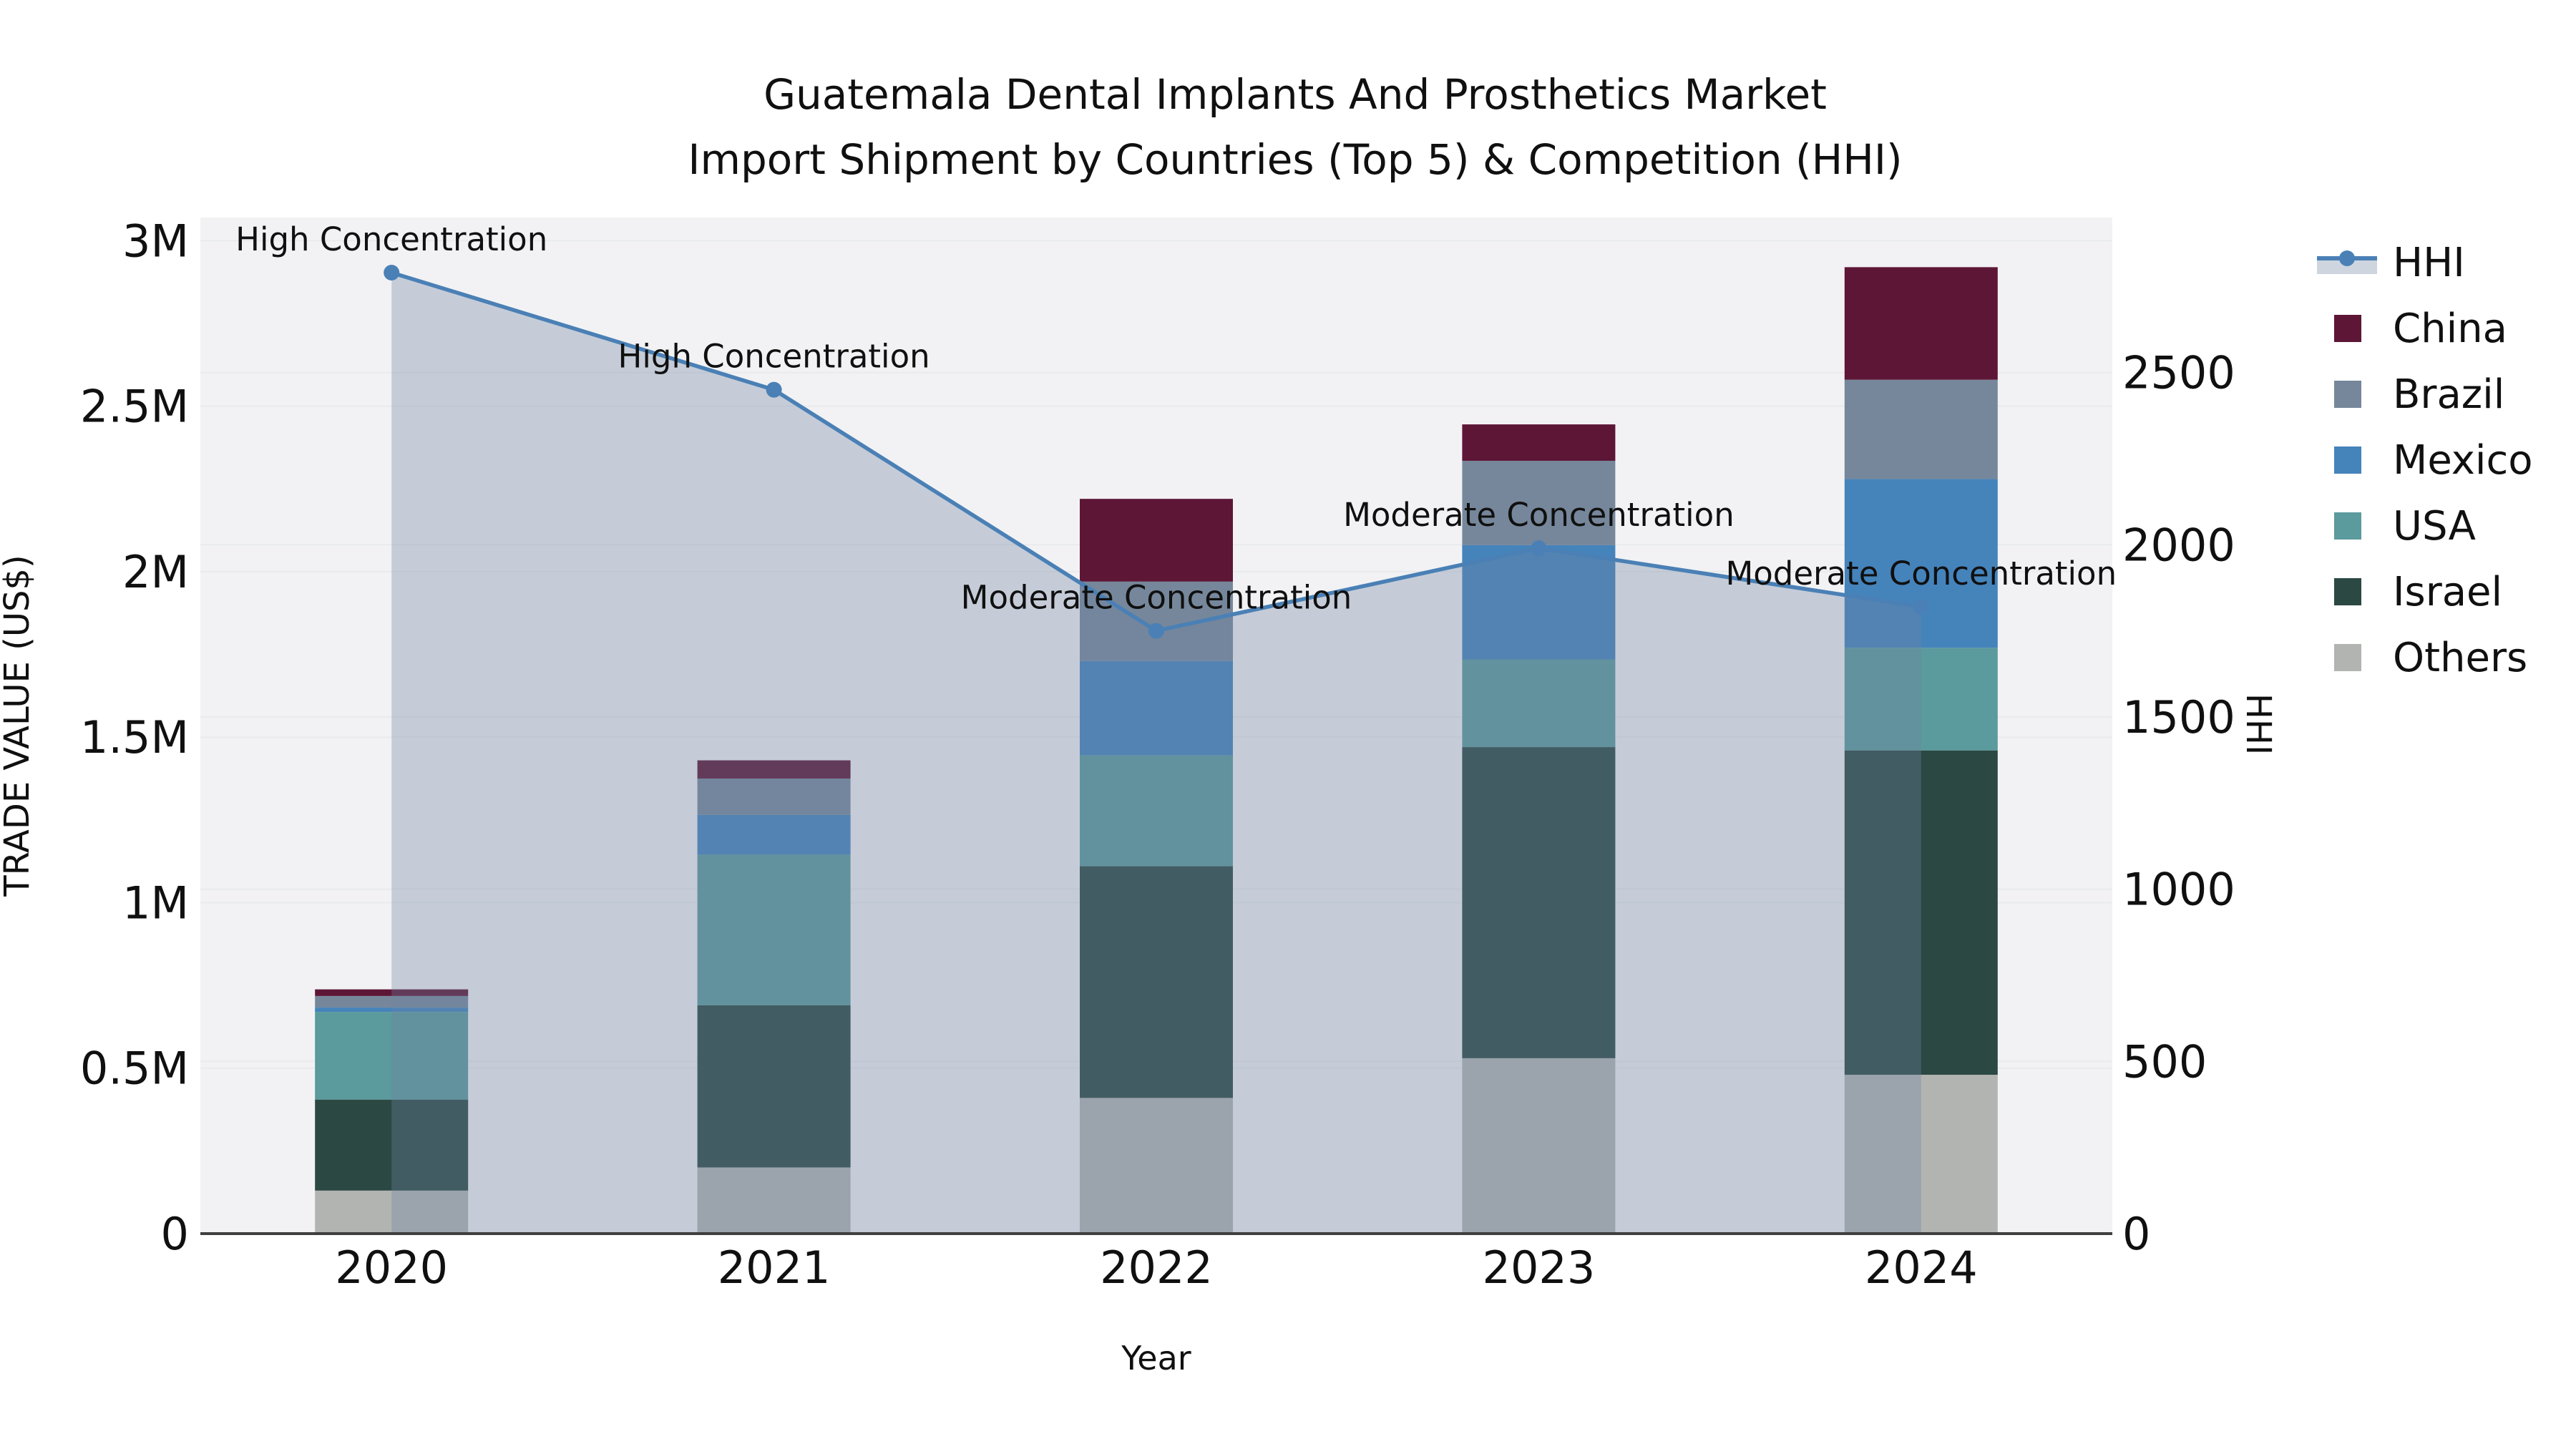 The height and width of the screenshot is (1449, 2576). I want to click on annotation-2022: Moderate Concentration, so click(1156, 598).